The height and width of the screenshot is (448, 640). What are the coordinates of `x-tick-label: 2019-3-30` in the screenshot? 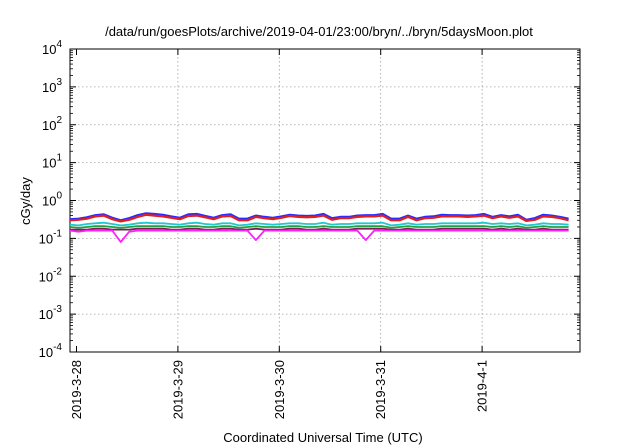 It's located at (279, 389).